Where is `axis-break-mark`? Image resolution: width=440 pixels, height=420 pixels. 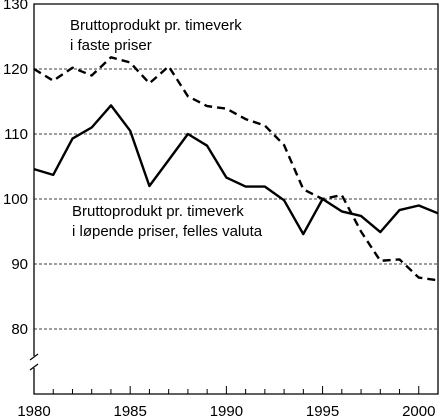 axis-break-mark is located at coordinates (34, 362).